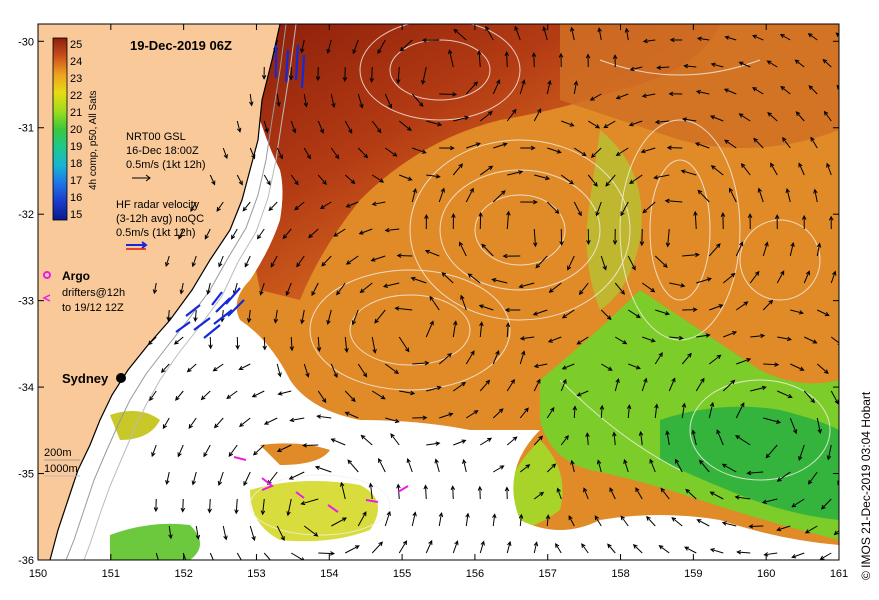  I want to click on lon-tick-label: 158, so click(620, 574).